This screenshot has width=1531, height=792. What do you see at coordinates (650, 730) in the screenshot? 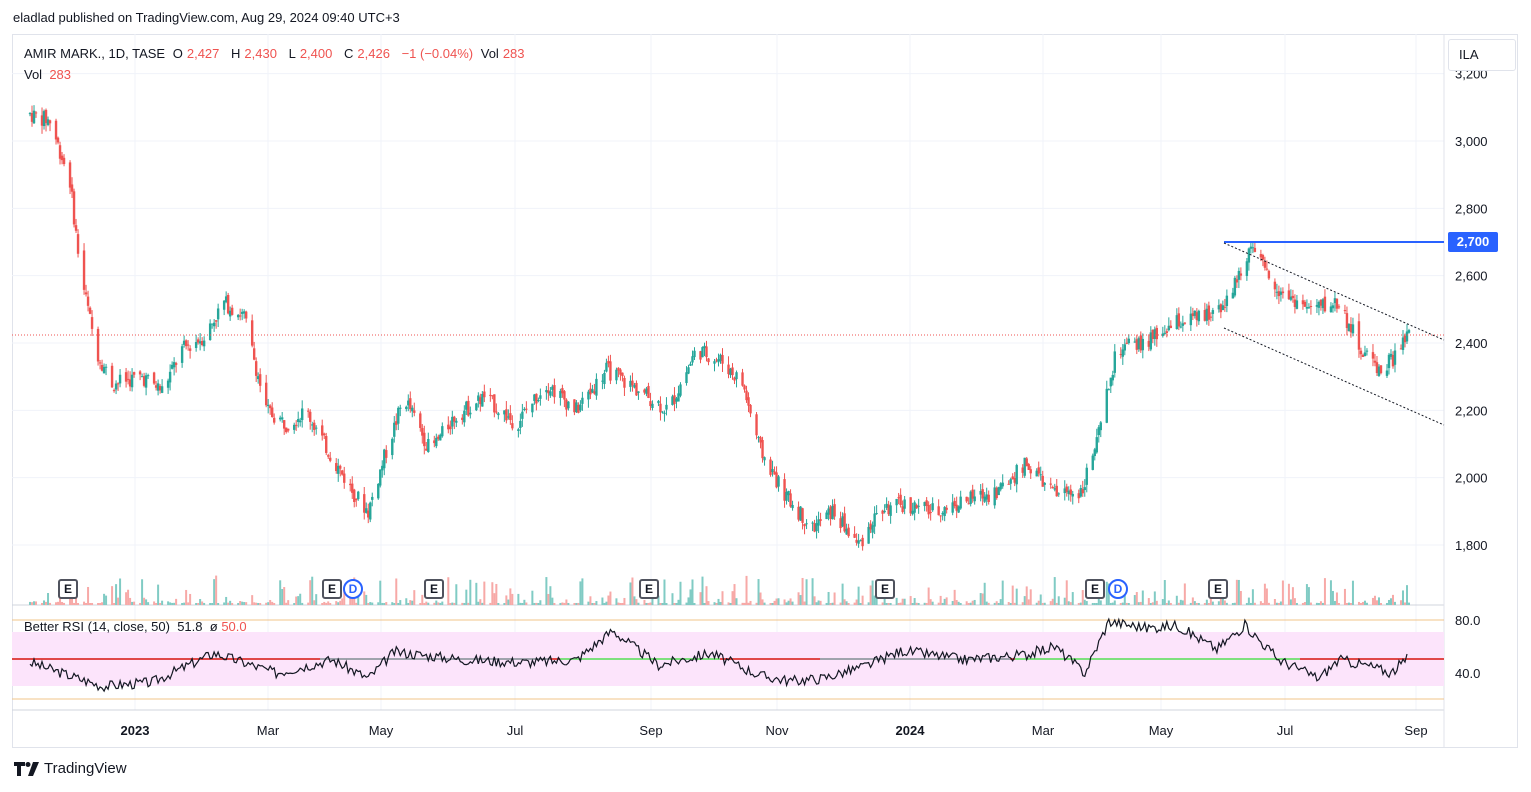
I see `time-tick-label: Sep` at bounding box center [650, 730].